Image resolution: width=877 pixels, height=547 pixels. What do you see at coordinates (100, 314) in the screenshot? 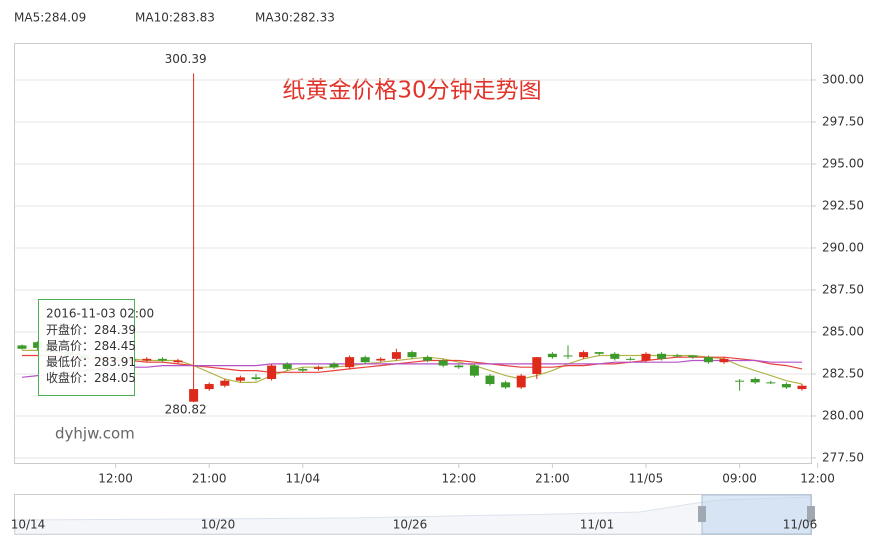
I see `tooltip-title: 2016-11-03 02:00` at bounding box center [100, 314].